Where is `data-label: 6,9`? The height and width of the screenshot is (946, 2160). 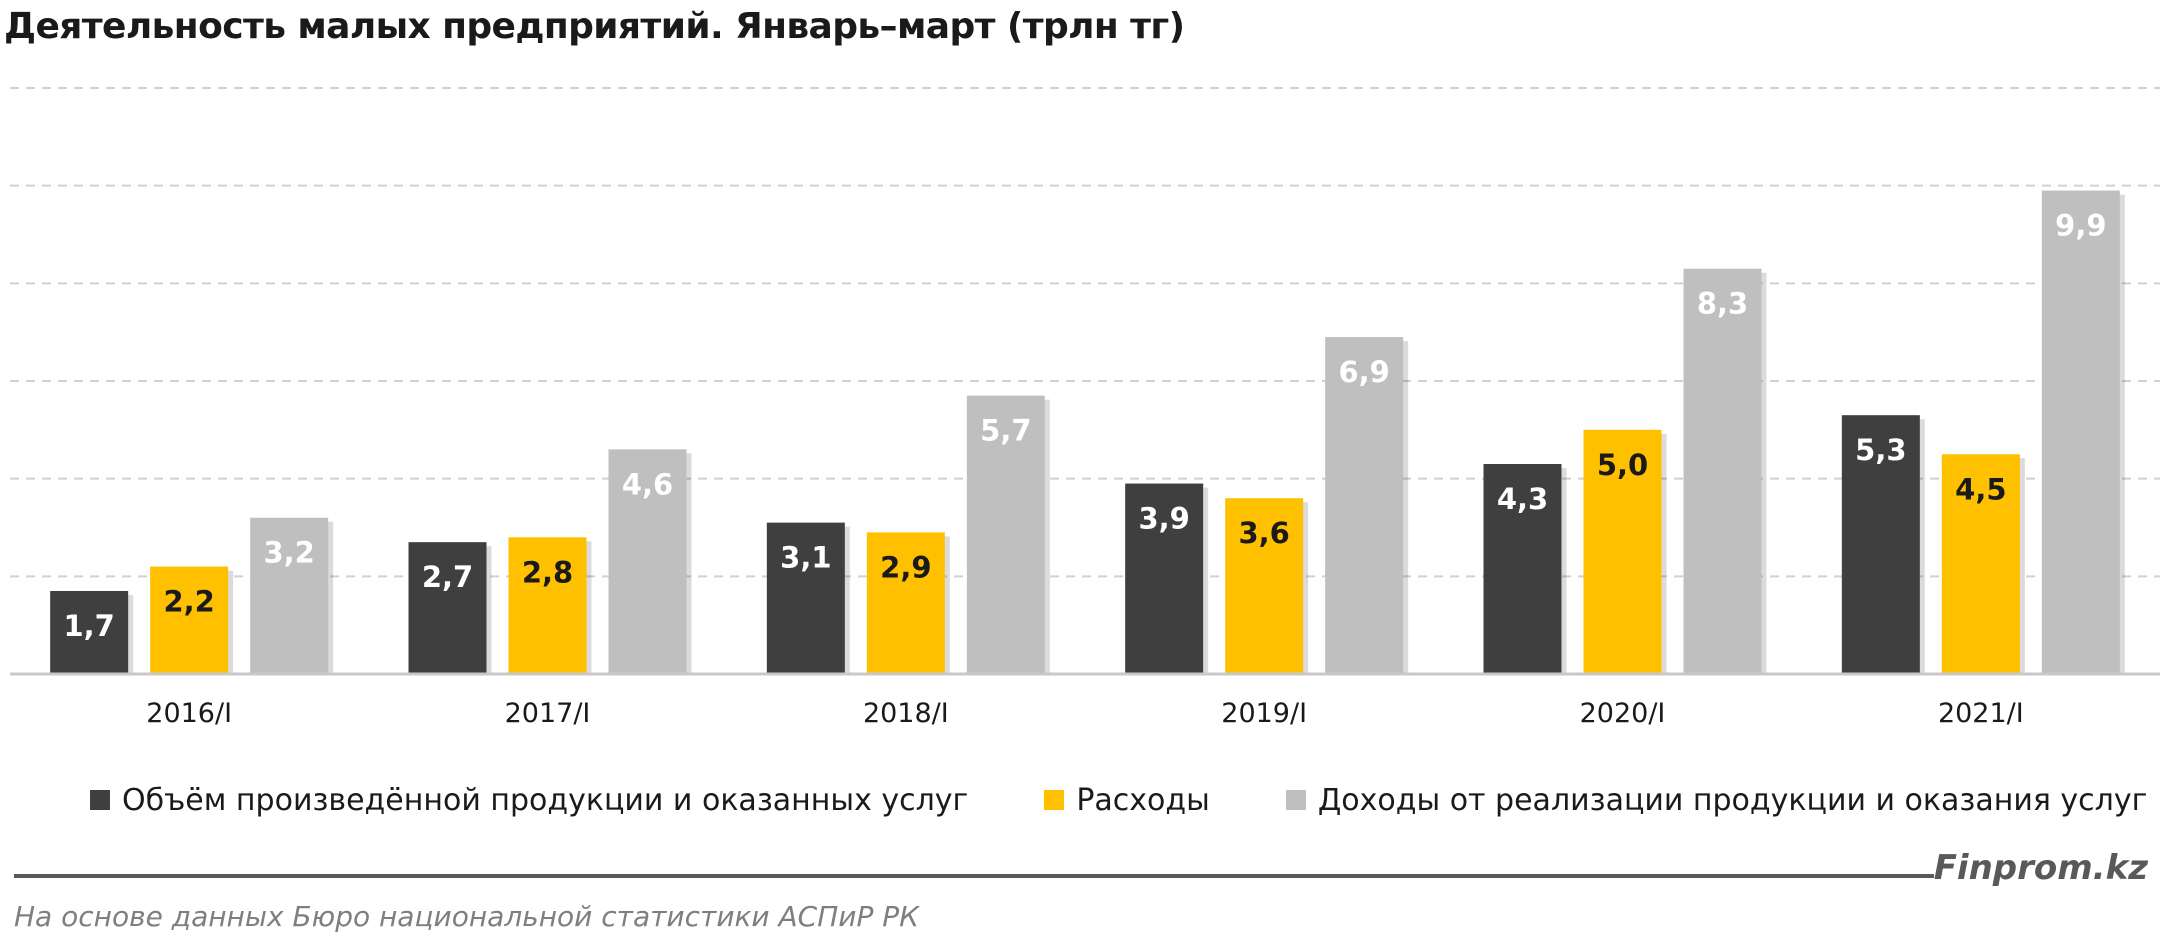 data-label: 6,9 is located at coordinates (1363, 372).